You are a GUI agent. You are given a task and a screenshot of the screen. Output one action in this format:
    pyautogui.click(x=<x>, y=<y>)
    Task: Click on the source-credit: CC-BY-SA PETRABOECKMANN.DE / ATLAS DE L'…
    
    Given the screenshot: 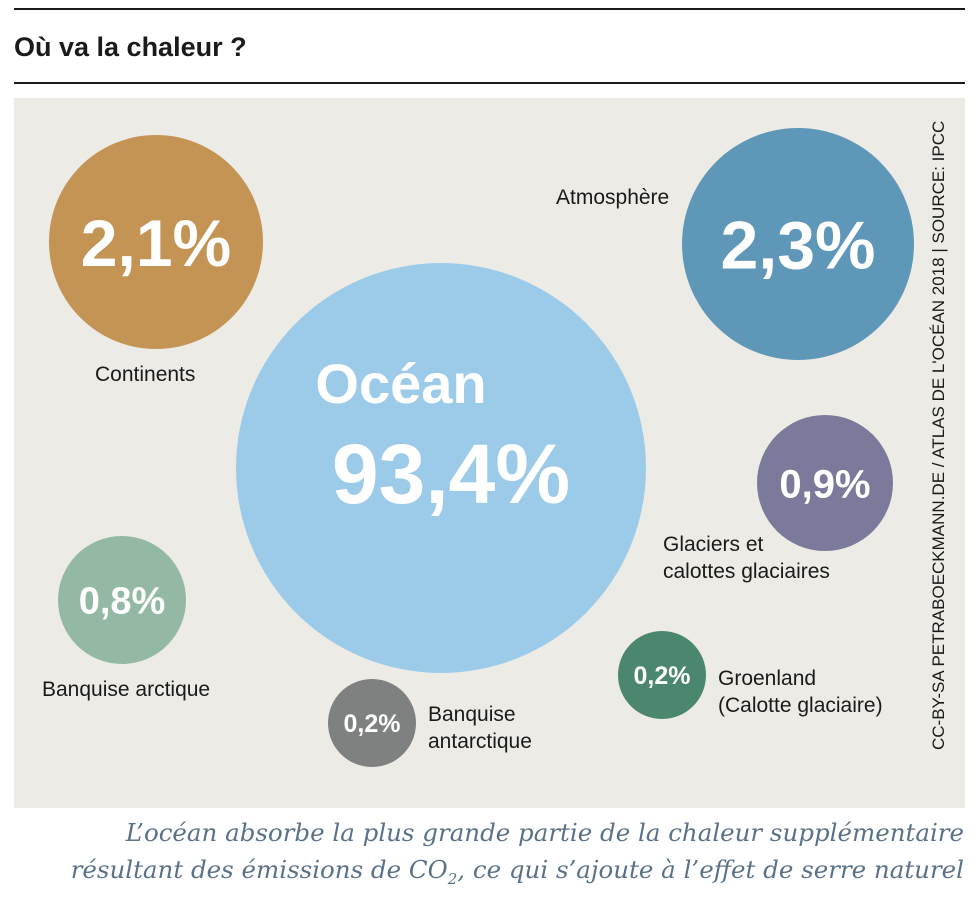 What is the action you would take?
    pyautogui.click(x=938, y=435)
    